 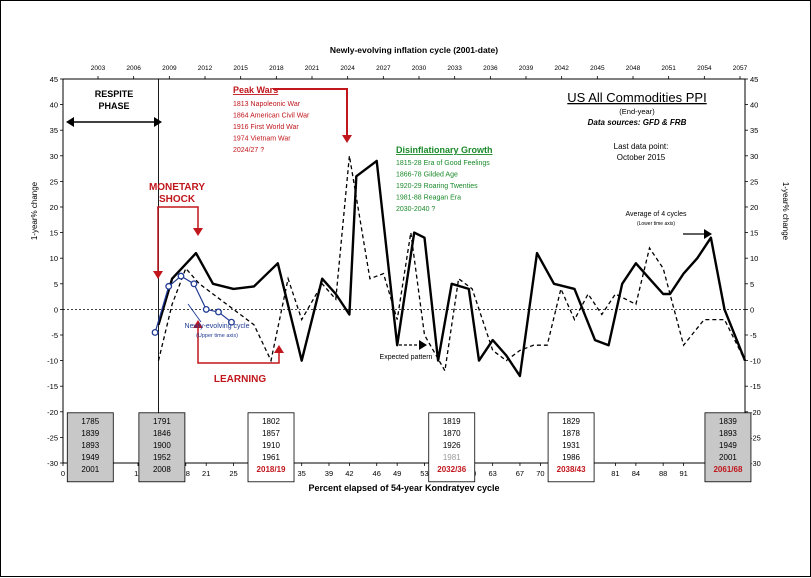 What do you see at coordinates (169, 68) in the screenshot?
I see `x-tick-label-top: 2009` at bounding box center [169, 68].